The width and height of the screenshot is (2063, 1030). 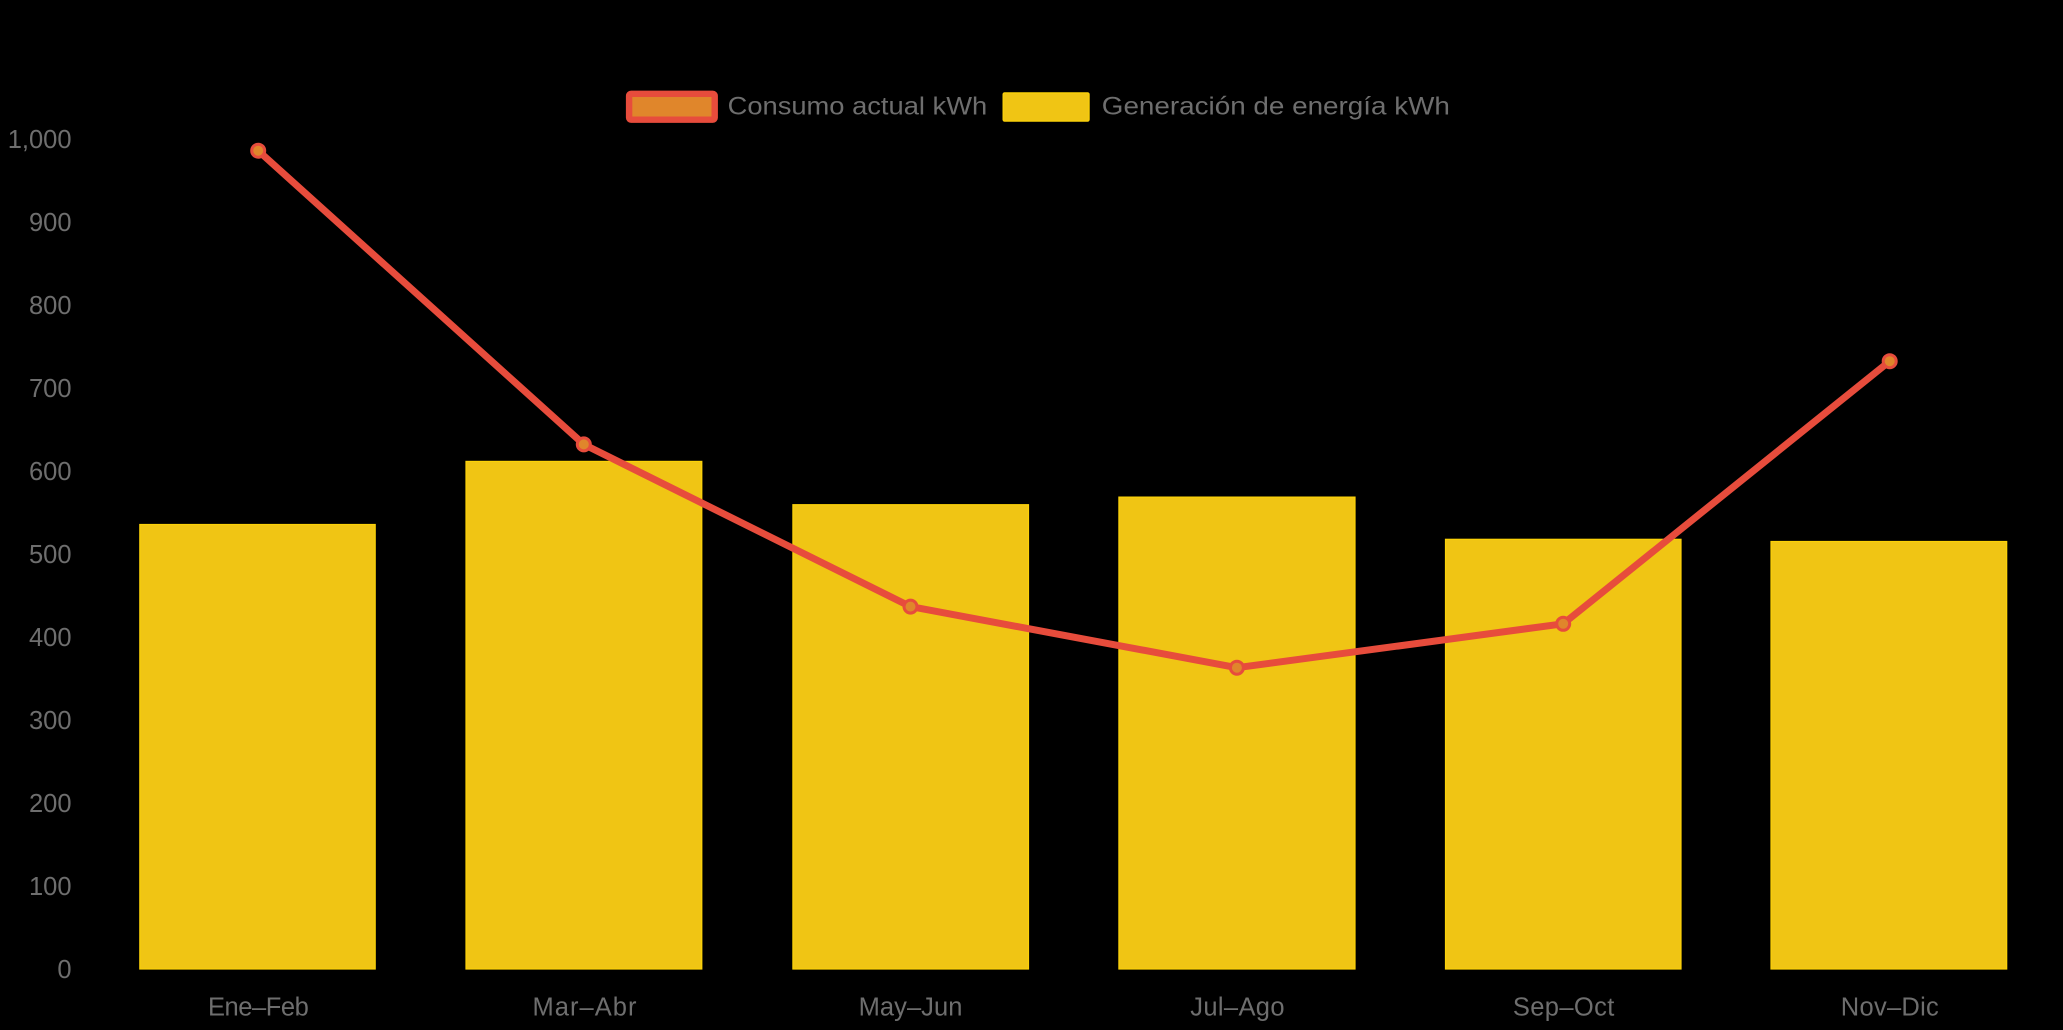 What do you see at coordinates (50, 804) in the screenshot?
I see `svg-text: 200` at bounding box center [50, 804].